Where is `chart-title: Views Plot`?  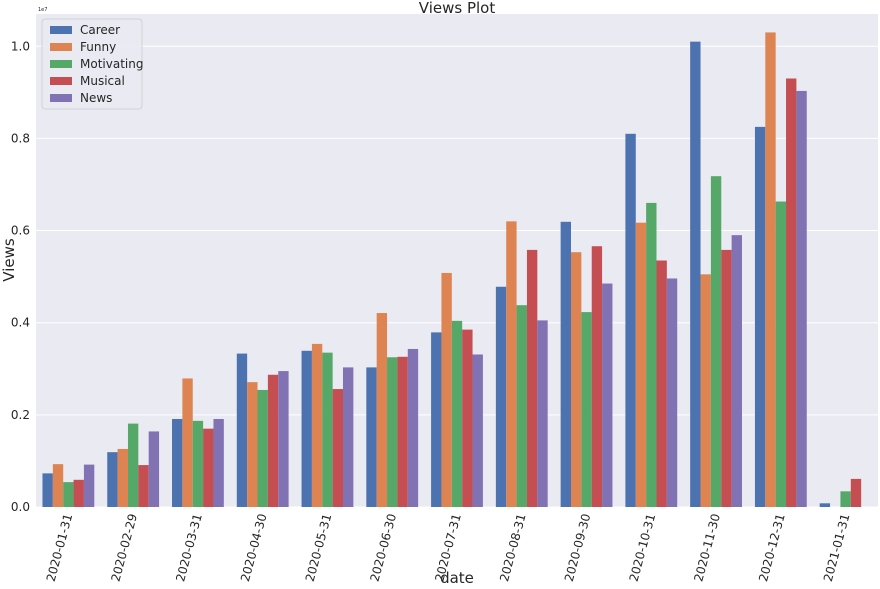
chart-title: Views Plot is located at coordinates (457, 8).